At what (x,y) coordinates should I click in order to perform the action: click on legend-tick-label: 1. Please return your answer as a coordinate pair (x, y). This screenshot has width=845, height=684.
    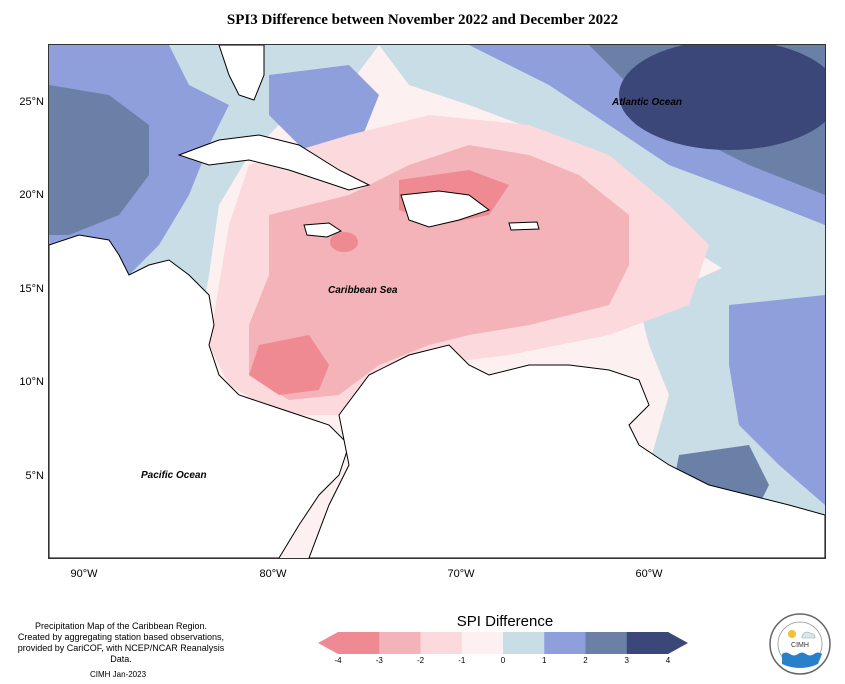
    Looking at the image, I should click on (544, 660).